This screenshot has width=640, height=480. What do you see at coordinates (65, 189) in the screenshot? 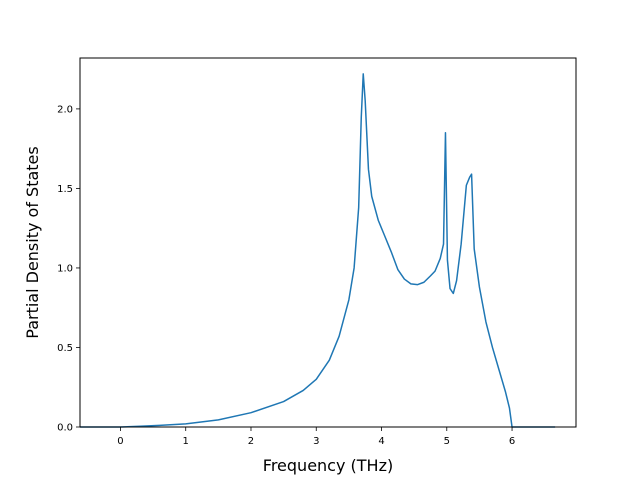
I see `y-tick-label: 1.5` at bounding box center [65, 189].